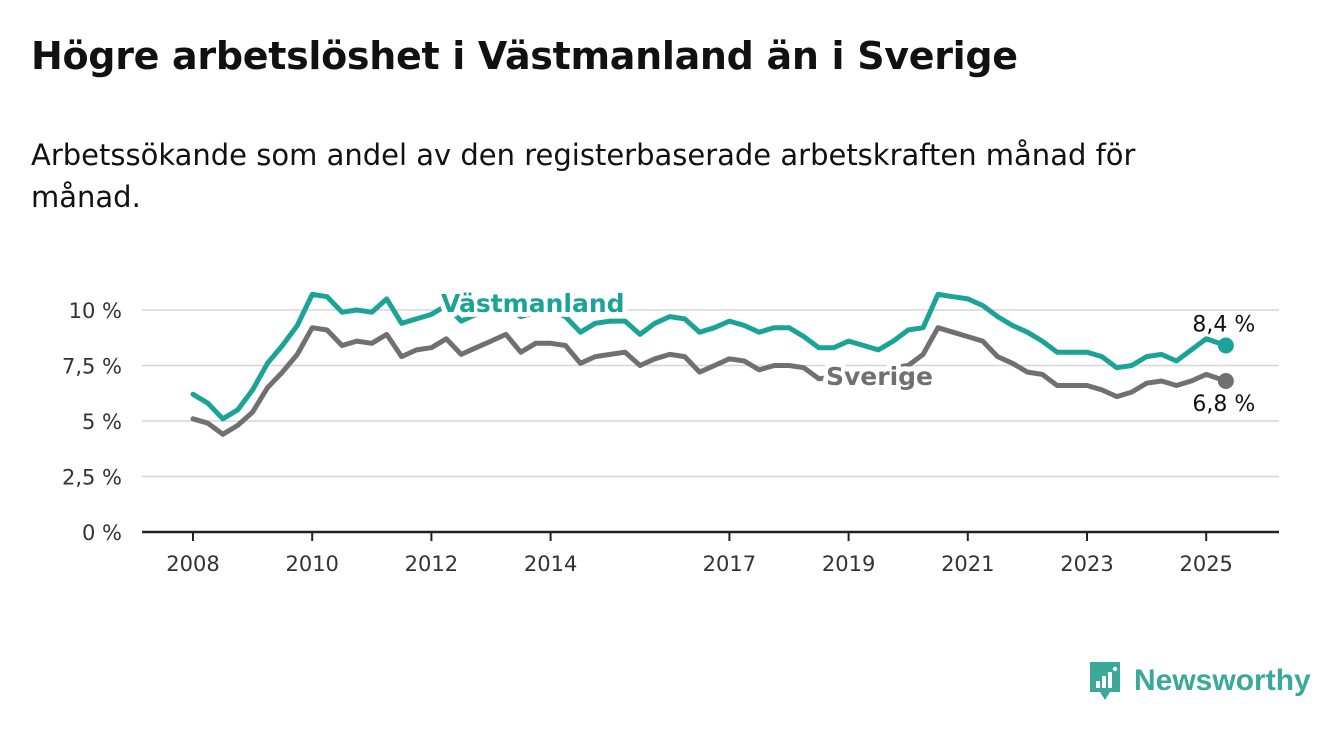  What do you see at coordinates (1105, 681) in the screenshot?
I see `newsworthy-logo-icon` at bounding box center [1105, 681].